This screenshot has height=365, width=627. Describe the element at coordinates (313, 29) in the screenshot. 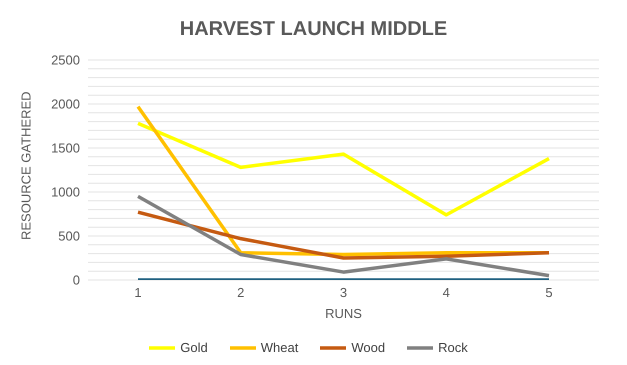

I see `chart-title: HARVEST LAUNCH MIDDLE` at that location.